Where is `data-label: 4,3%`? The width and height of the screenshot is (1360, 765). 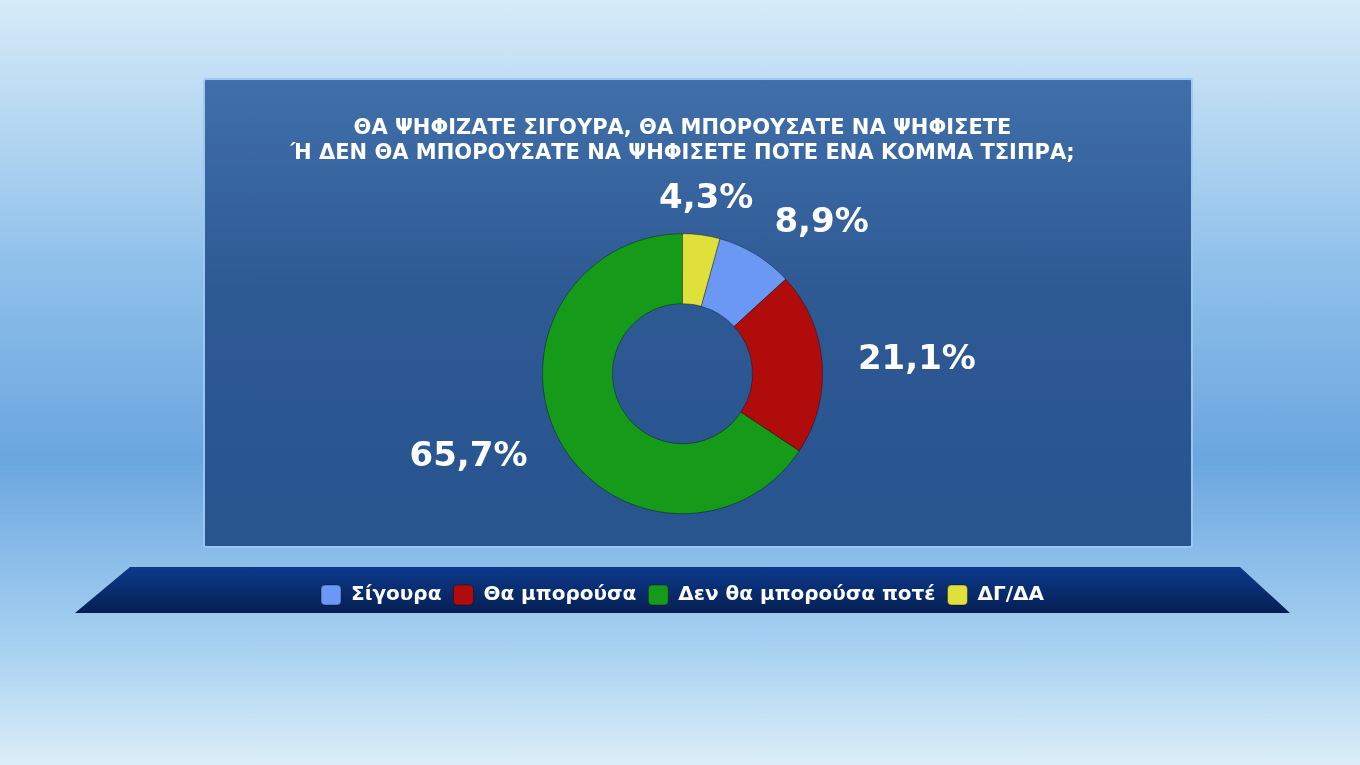
data-label: 4,3% is located at coordinates (706, 196).